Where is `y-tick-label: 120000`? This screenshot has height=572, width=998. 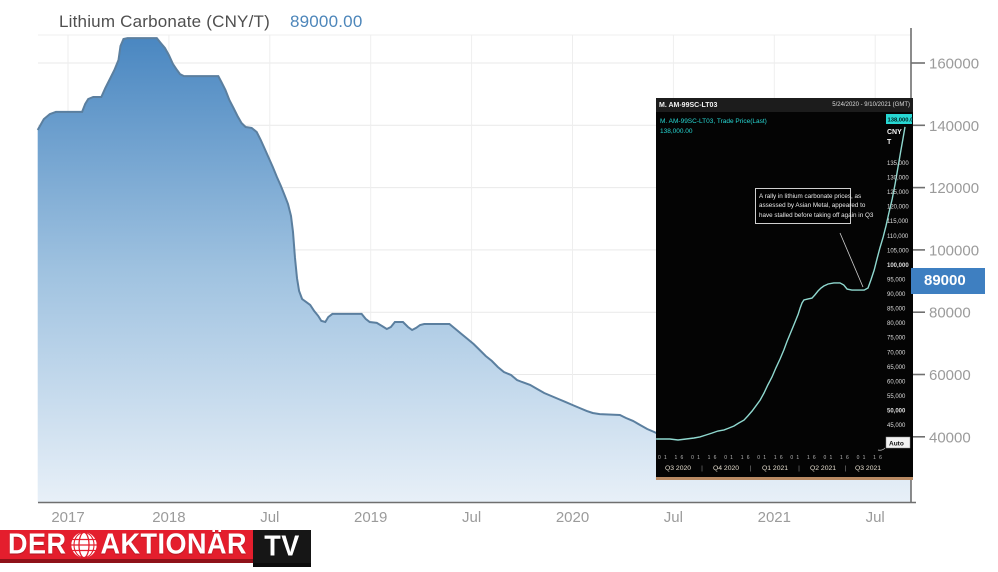
y-tick-label: 120000 is located at coordinates (954, 188).